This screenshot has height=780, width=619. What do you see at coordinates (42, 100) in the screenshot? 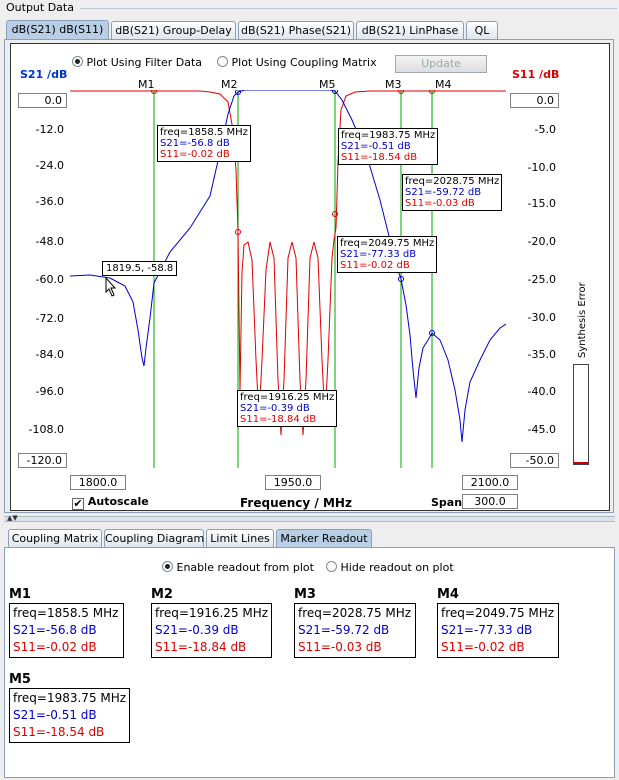
I see `left-axis-max-field: 0.0` at bounding box center [42, 100].